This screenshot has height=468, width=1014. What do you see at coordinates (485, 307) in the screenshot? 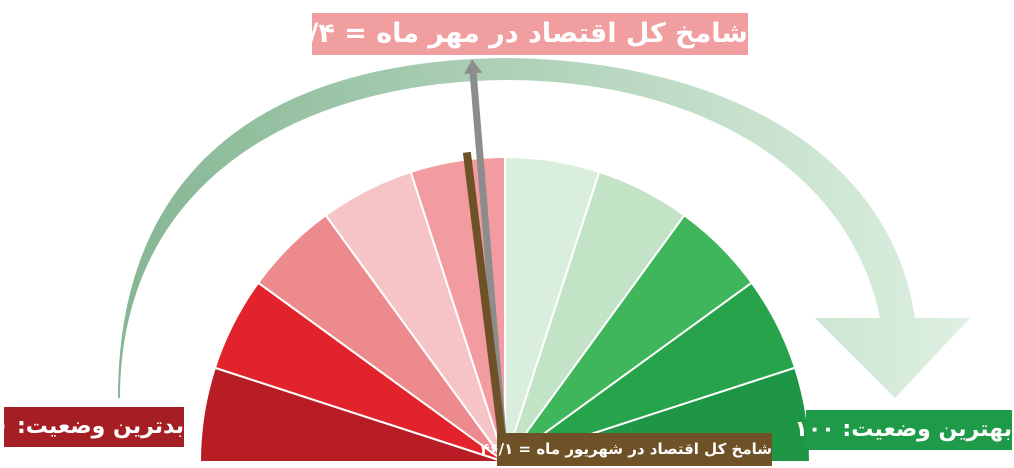
I see `previous-needle` at bounding box center [485, 307].